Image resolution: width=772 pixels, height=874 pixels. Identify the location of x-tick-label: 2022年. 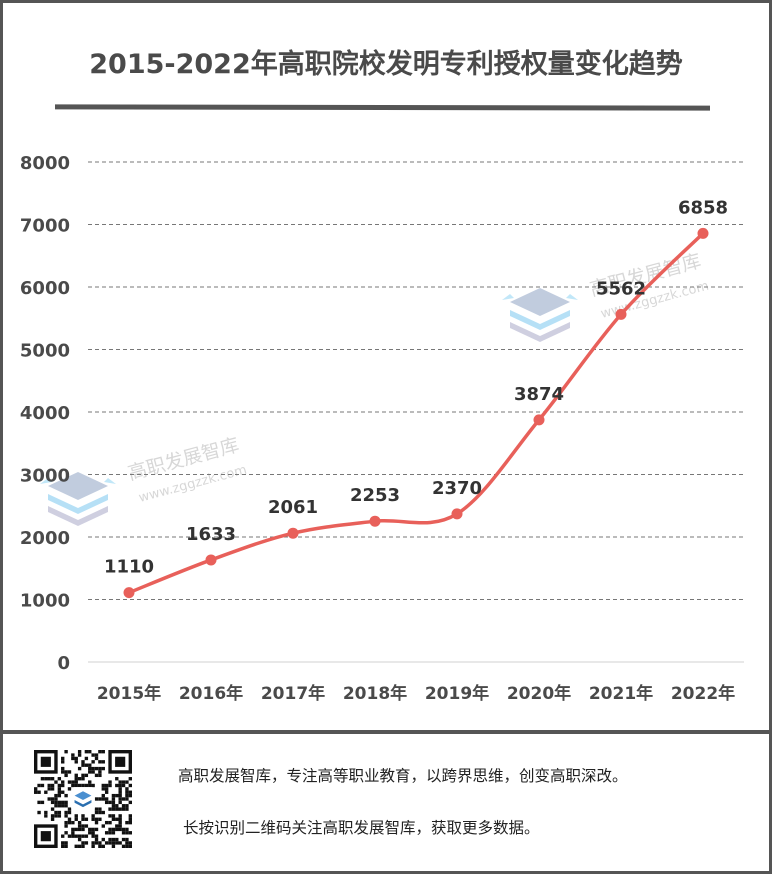
(703, 693).